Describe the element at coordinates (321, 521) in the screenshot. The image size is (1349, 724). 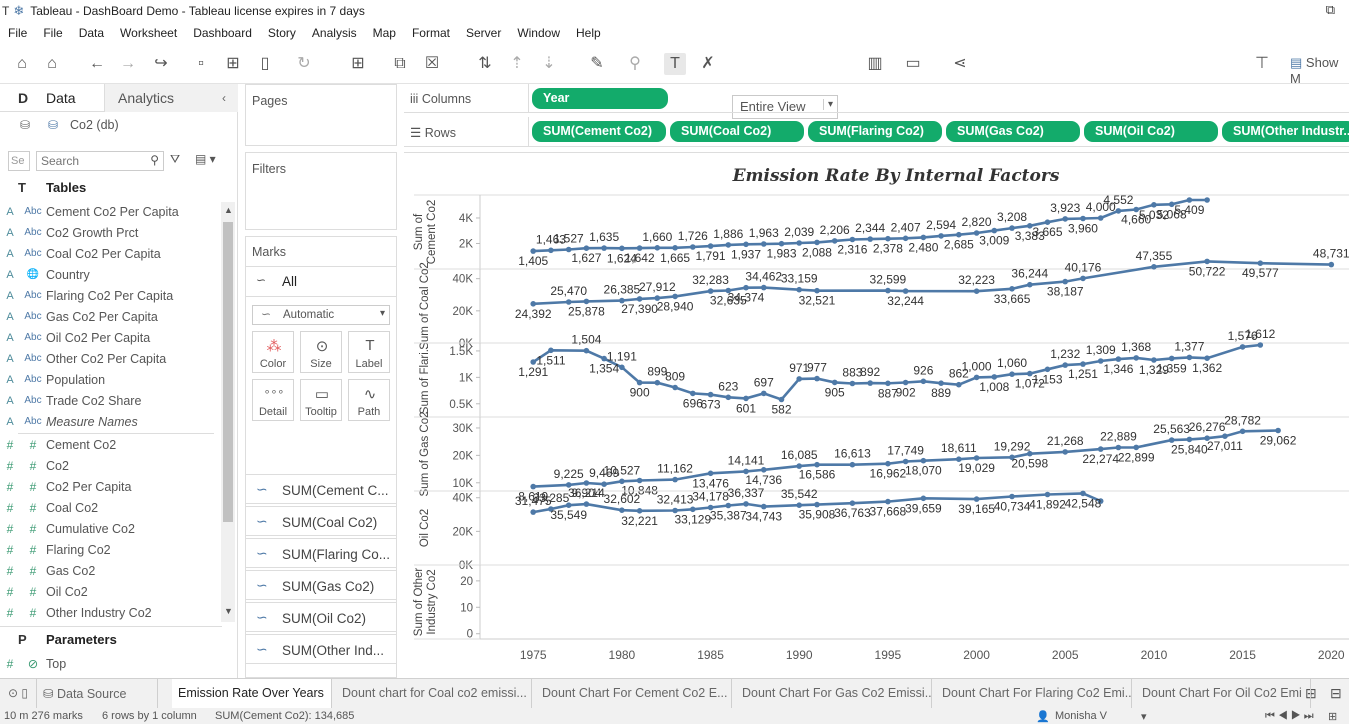
I see `marks-measure-tab: ∽ SUM(Coal Co2)` at that location.